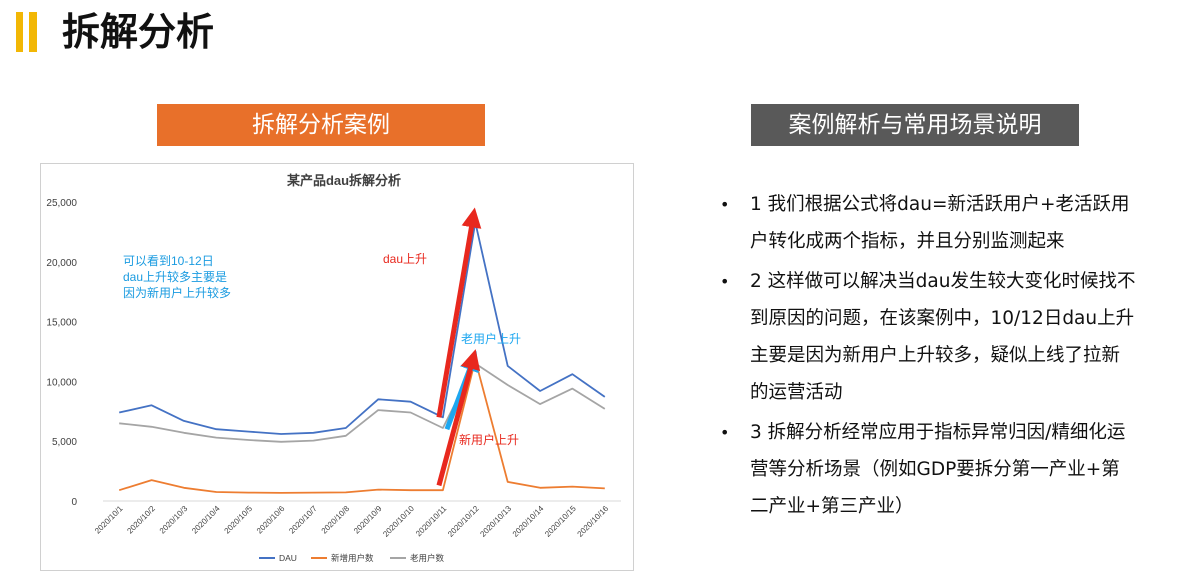 This screenshot has width=1192, height=586. Describe the element at coordinates (168, 261) in the screenshot. I see `annotation-note-line: 可以看到10-12日` at that location.